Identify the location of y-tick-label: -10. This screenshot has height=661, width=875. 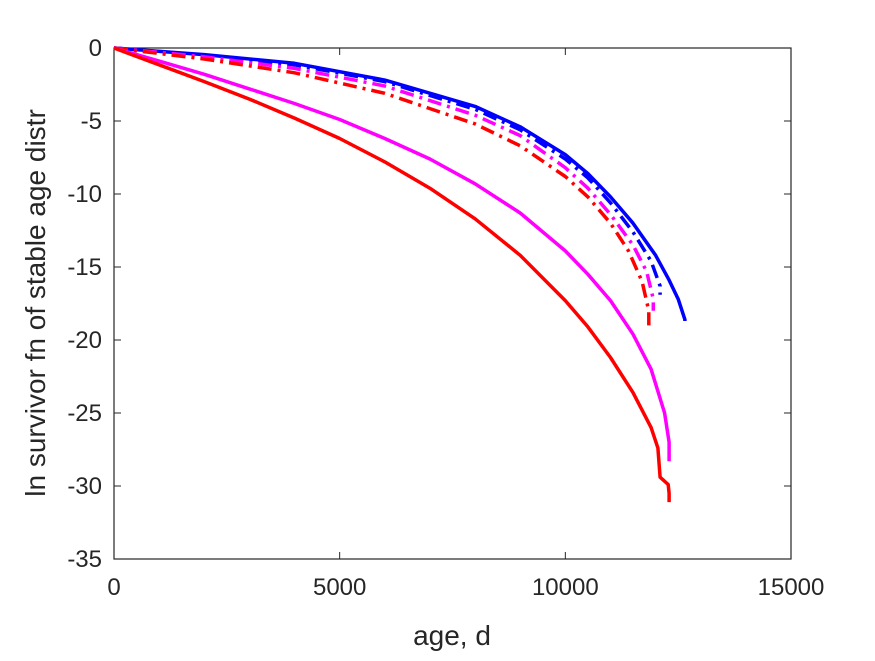
(84, 194).